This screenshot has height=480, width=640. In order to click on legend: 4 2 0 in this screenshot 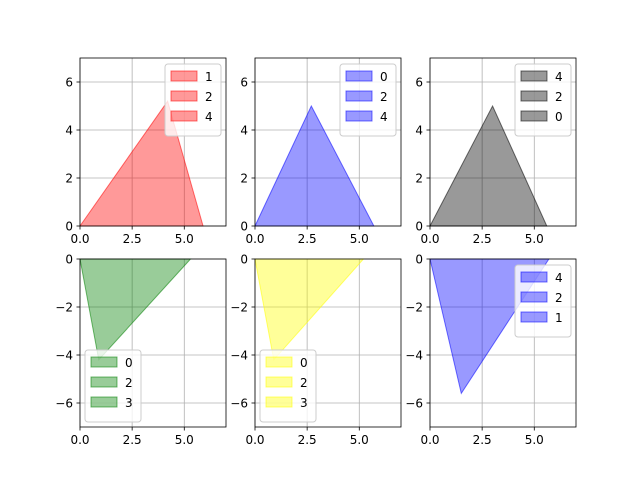, I will do `click(543, 100)`.